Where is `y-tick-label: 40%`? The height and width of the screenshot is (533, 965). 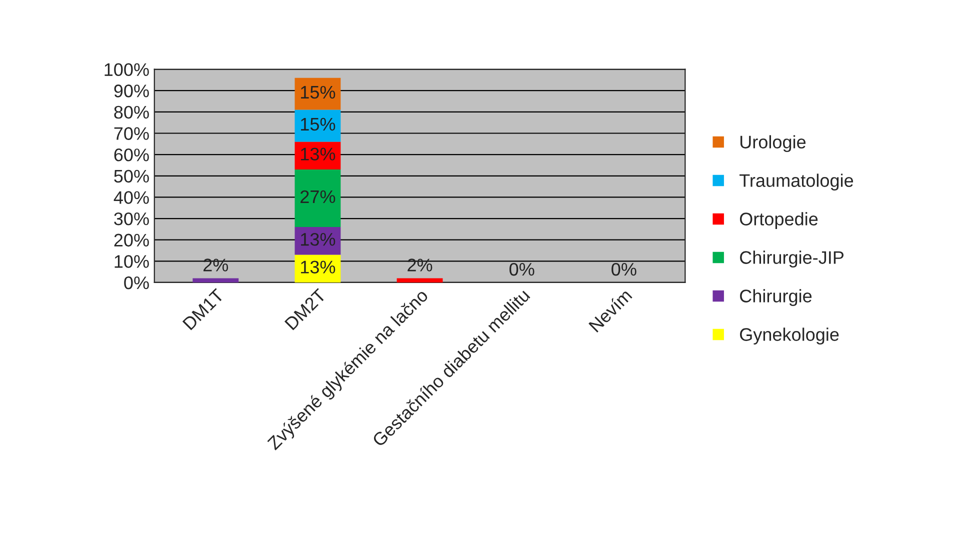
y-tick-label: 40% is located at coordinates (131, 197).